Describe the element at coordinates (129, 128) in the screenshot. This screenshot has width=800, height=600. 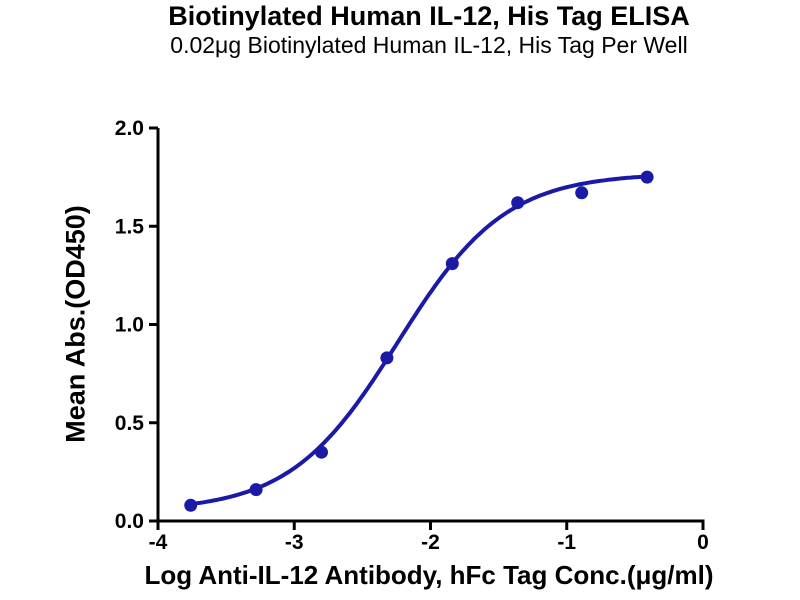
I see `y-tick-label: 2.0` at that location.